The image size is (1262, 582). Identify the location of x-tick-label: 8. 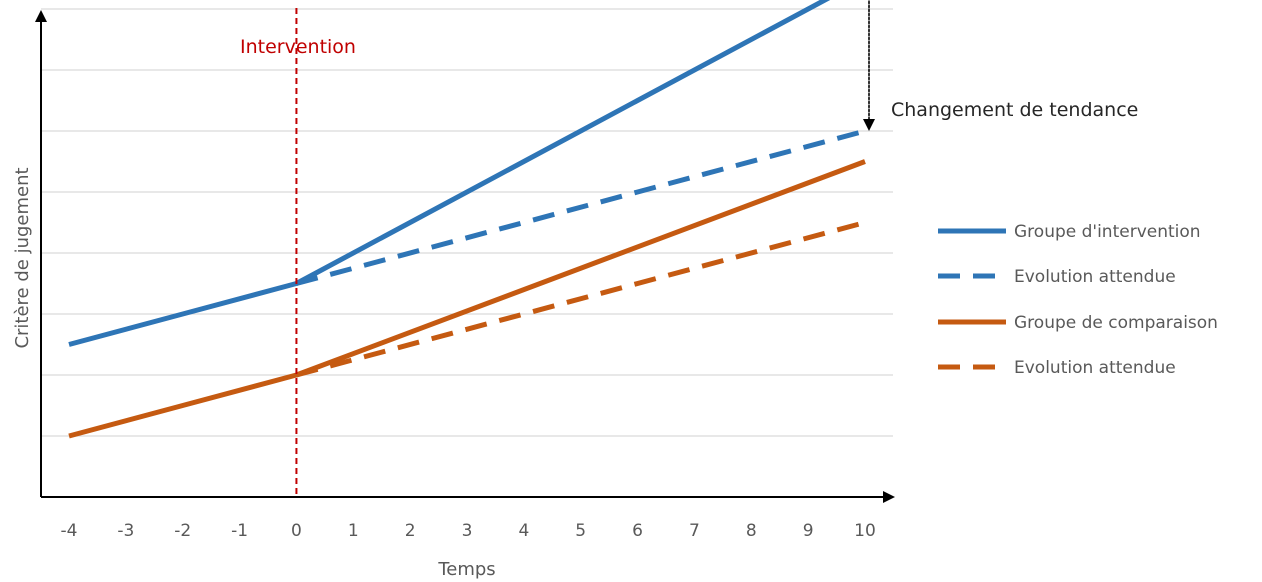
(751, 531).